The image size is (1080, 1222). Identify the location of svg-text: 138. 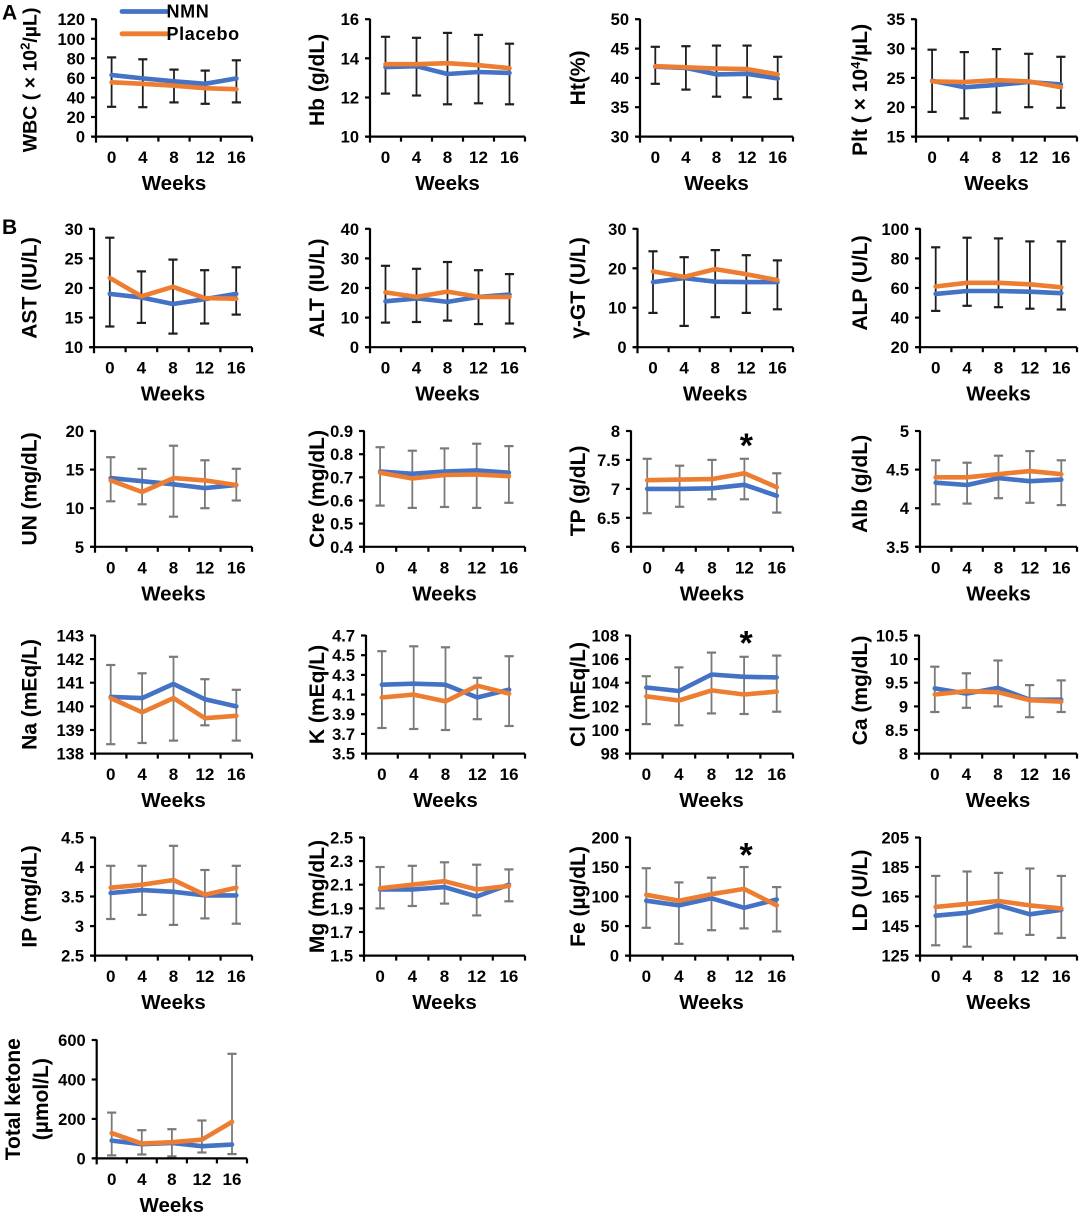
(70, 755).